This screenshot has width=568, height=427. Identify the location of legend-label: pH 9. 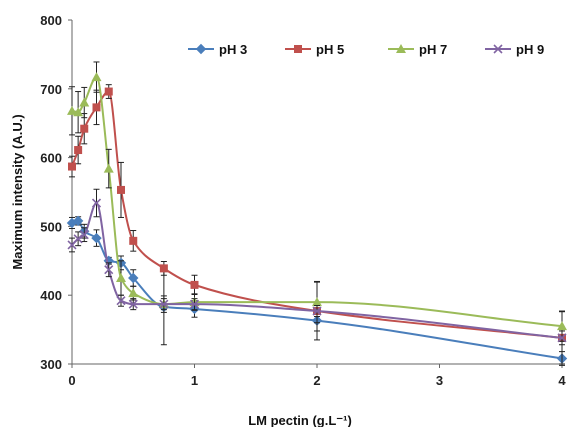
(530, 49).